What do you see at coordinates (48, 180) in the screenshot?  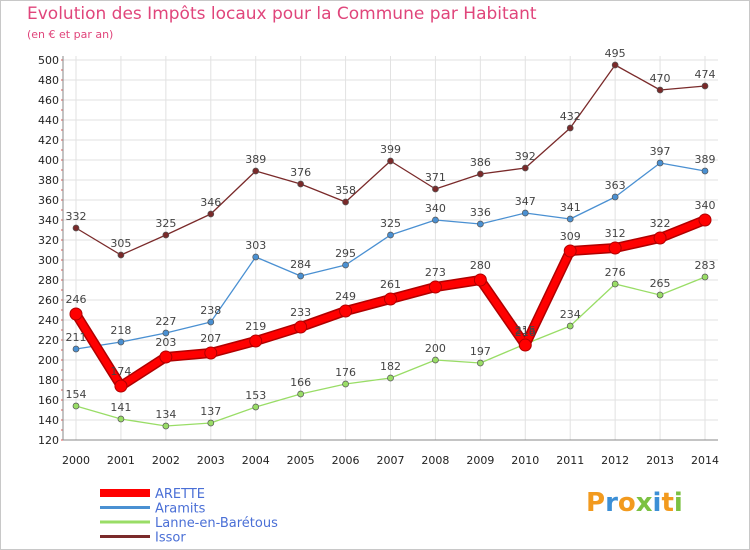 I see `y-tick-label: 380` at bounding box center [48, 180].